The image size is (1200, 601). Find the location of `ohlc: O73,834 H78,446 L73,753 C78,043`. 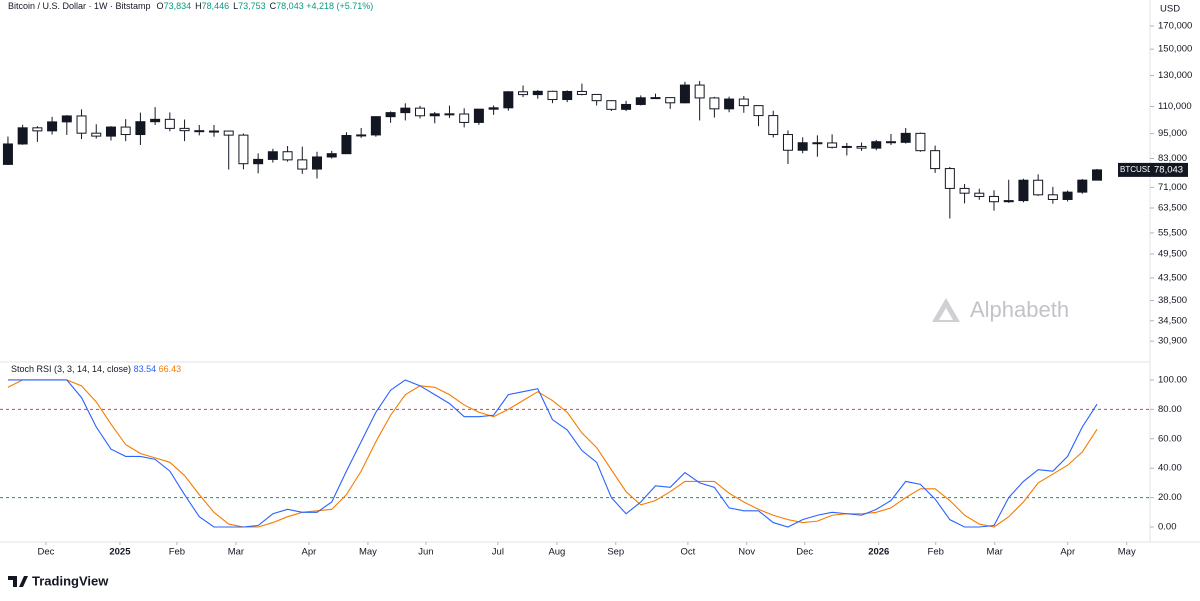

ohlc: O73,834 H78,446 L73,753 C78,043 is located at coordinates (230, 6).